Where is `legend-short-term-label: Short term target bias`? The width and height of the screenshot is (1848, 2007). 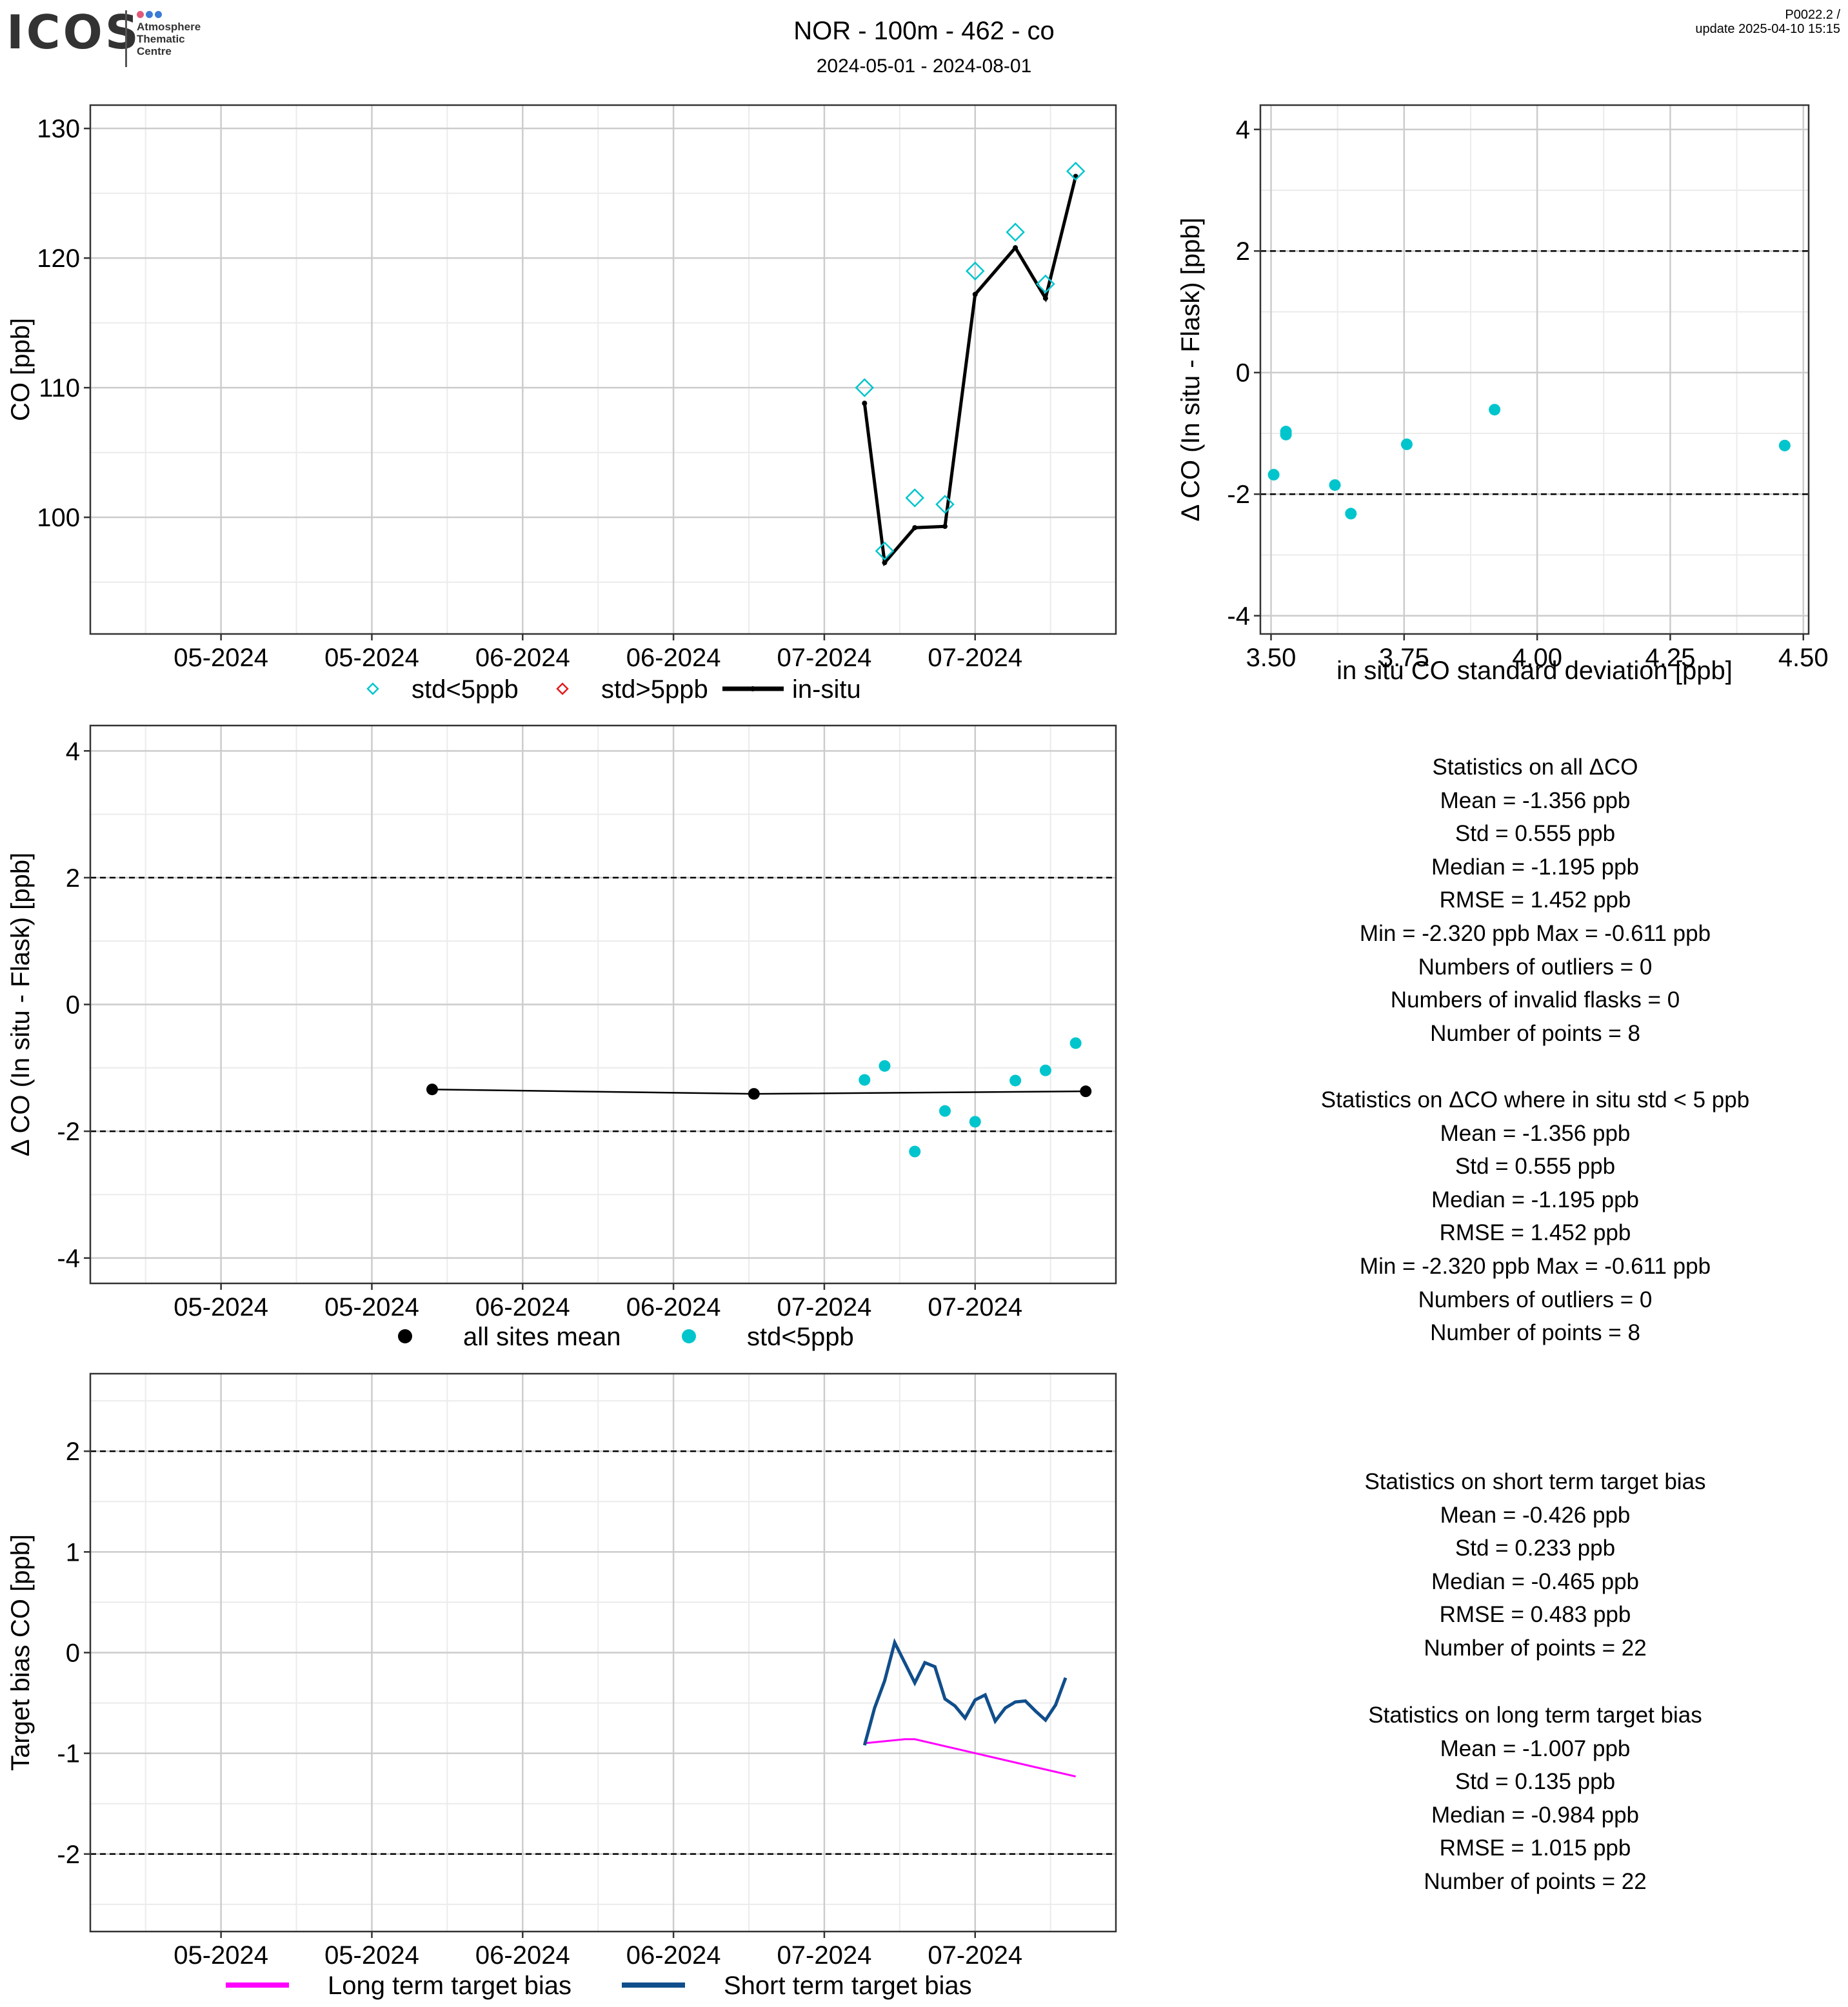
legend-short-term-label: Short term target bias is located at coordinates (848, 1986).